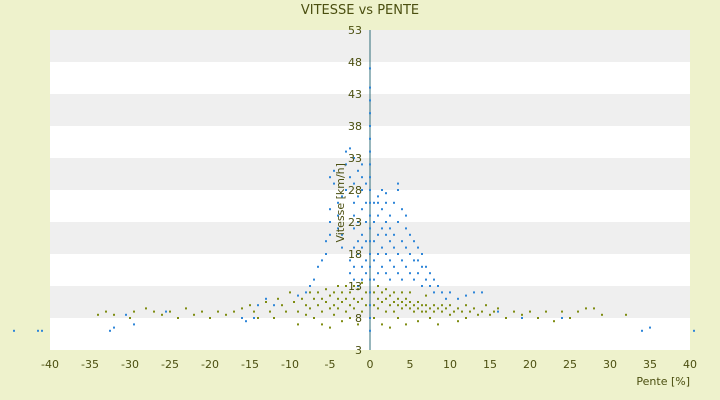 This screenshot has width=720, height=400. Describe the element at coordinates (358, 318) in the screenshot. I see `y-tick-label: 8` at that location.